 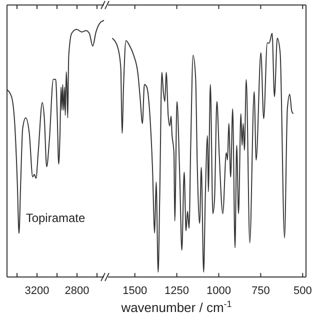 What do you see at coordinates (218, 291) in the screenshot?
I see `x-tick-label: 1000` at bounding box center [218, 291].